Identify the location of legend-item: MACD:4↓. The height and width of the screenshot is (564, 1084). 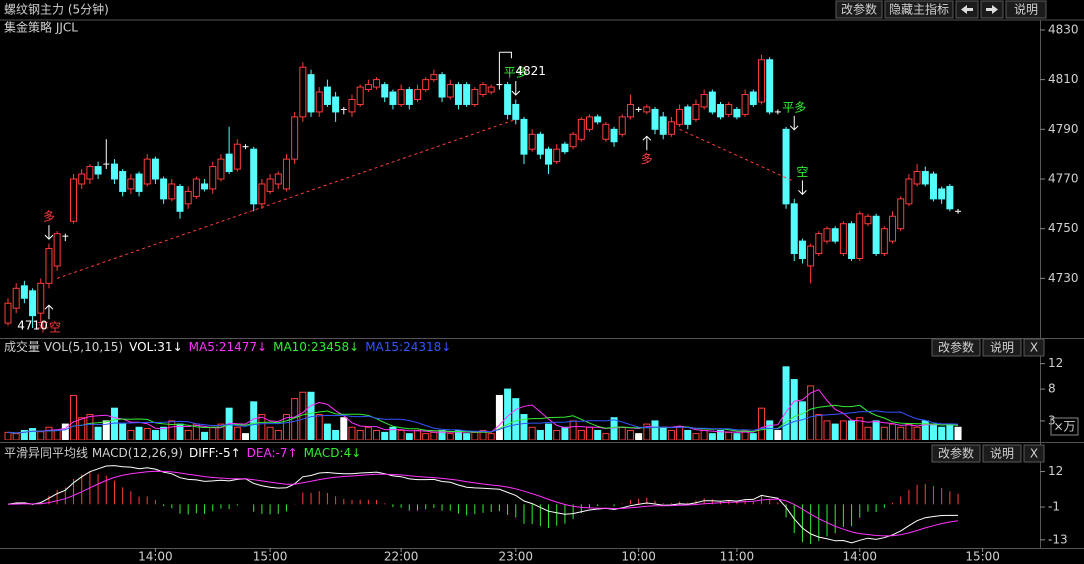
(333, 453).